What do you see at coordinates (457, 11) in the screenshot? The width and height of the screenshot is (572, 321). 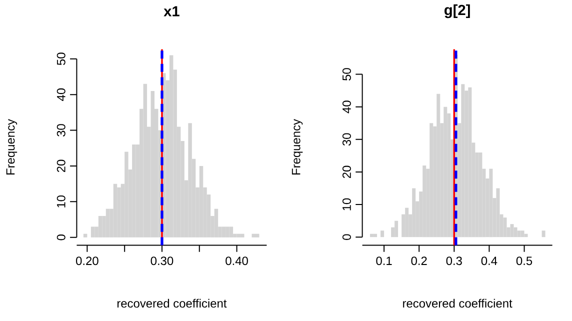 I see `chart-title: g[2]` at bounding box center [457, 11].